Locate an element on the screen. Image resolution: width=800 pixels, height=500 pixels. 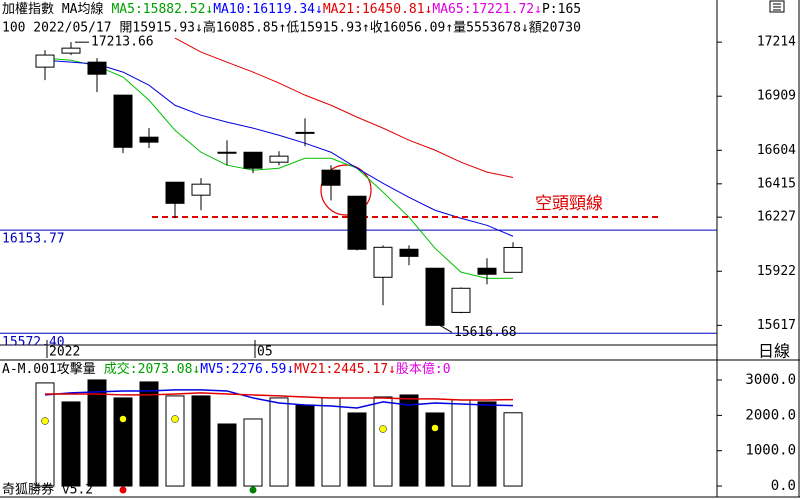
volume-panel is located at coordinates (279, 433).